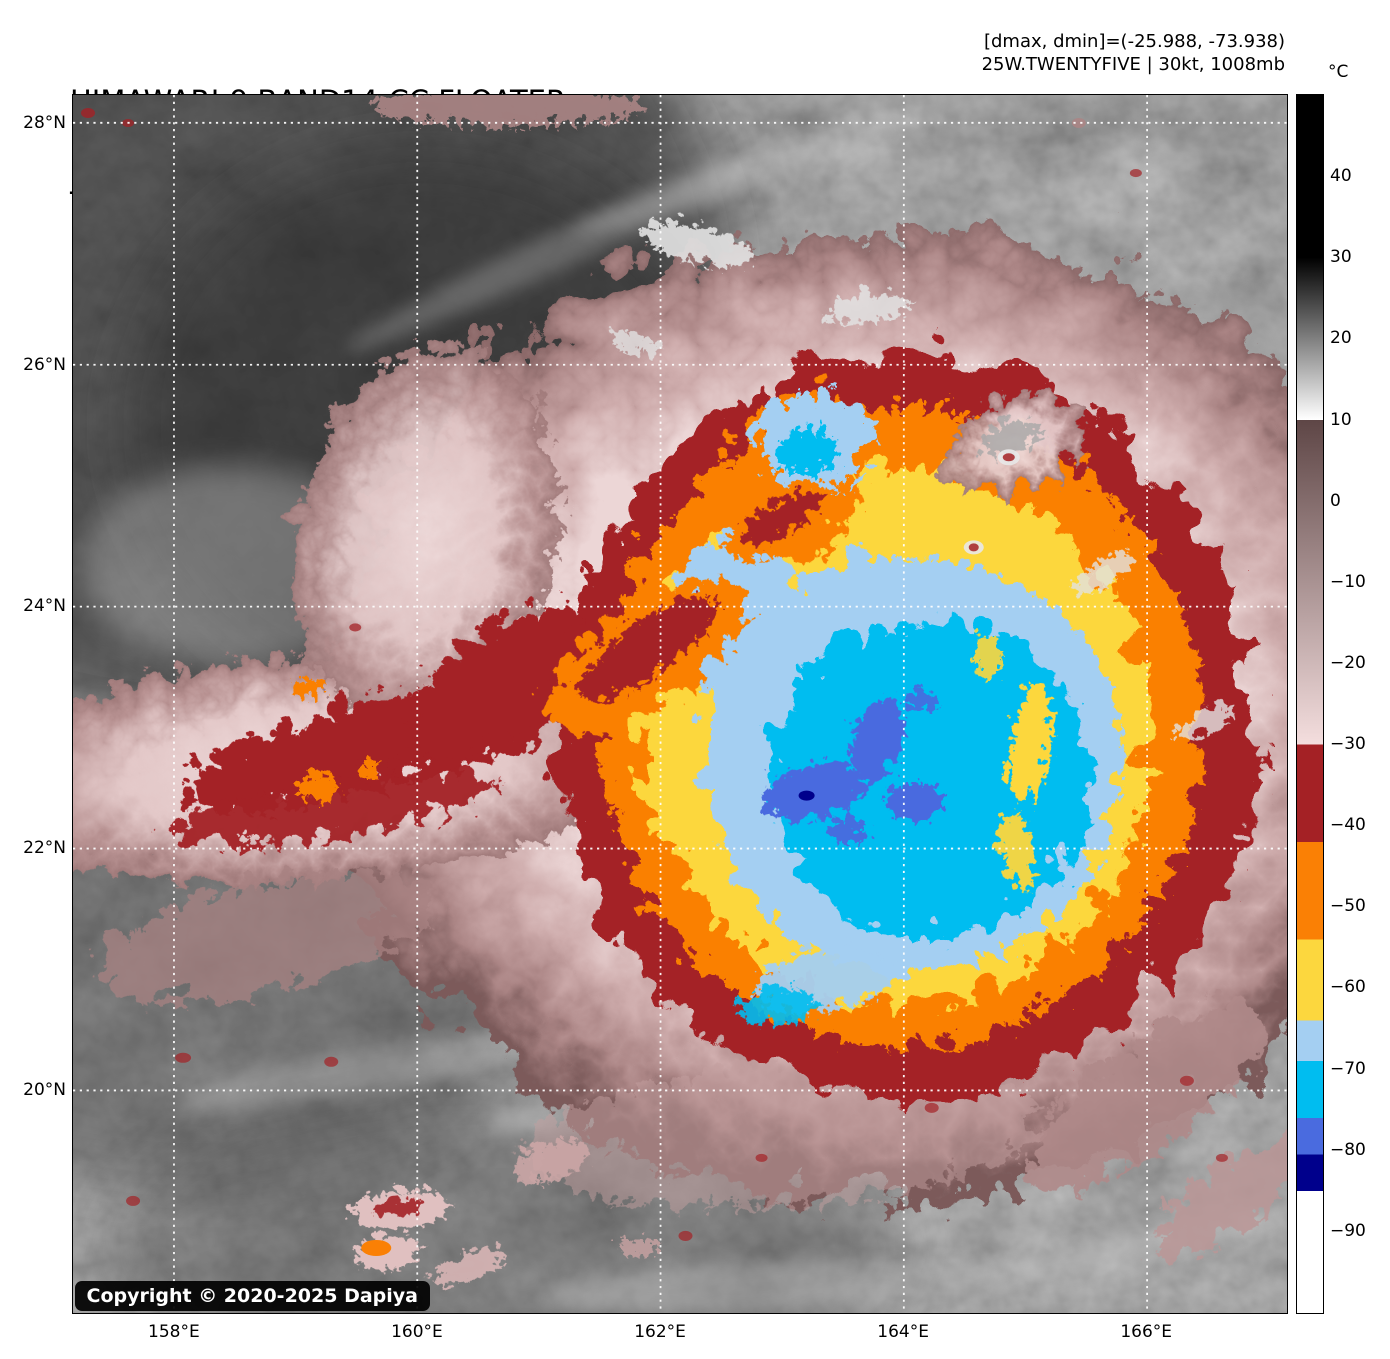 The image size is (1390, 1359). Describe the element at coordinates (417, 1332) in the screenshot. I see `lon-tick-label: 160°E` at that location.